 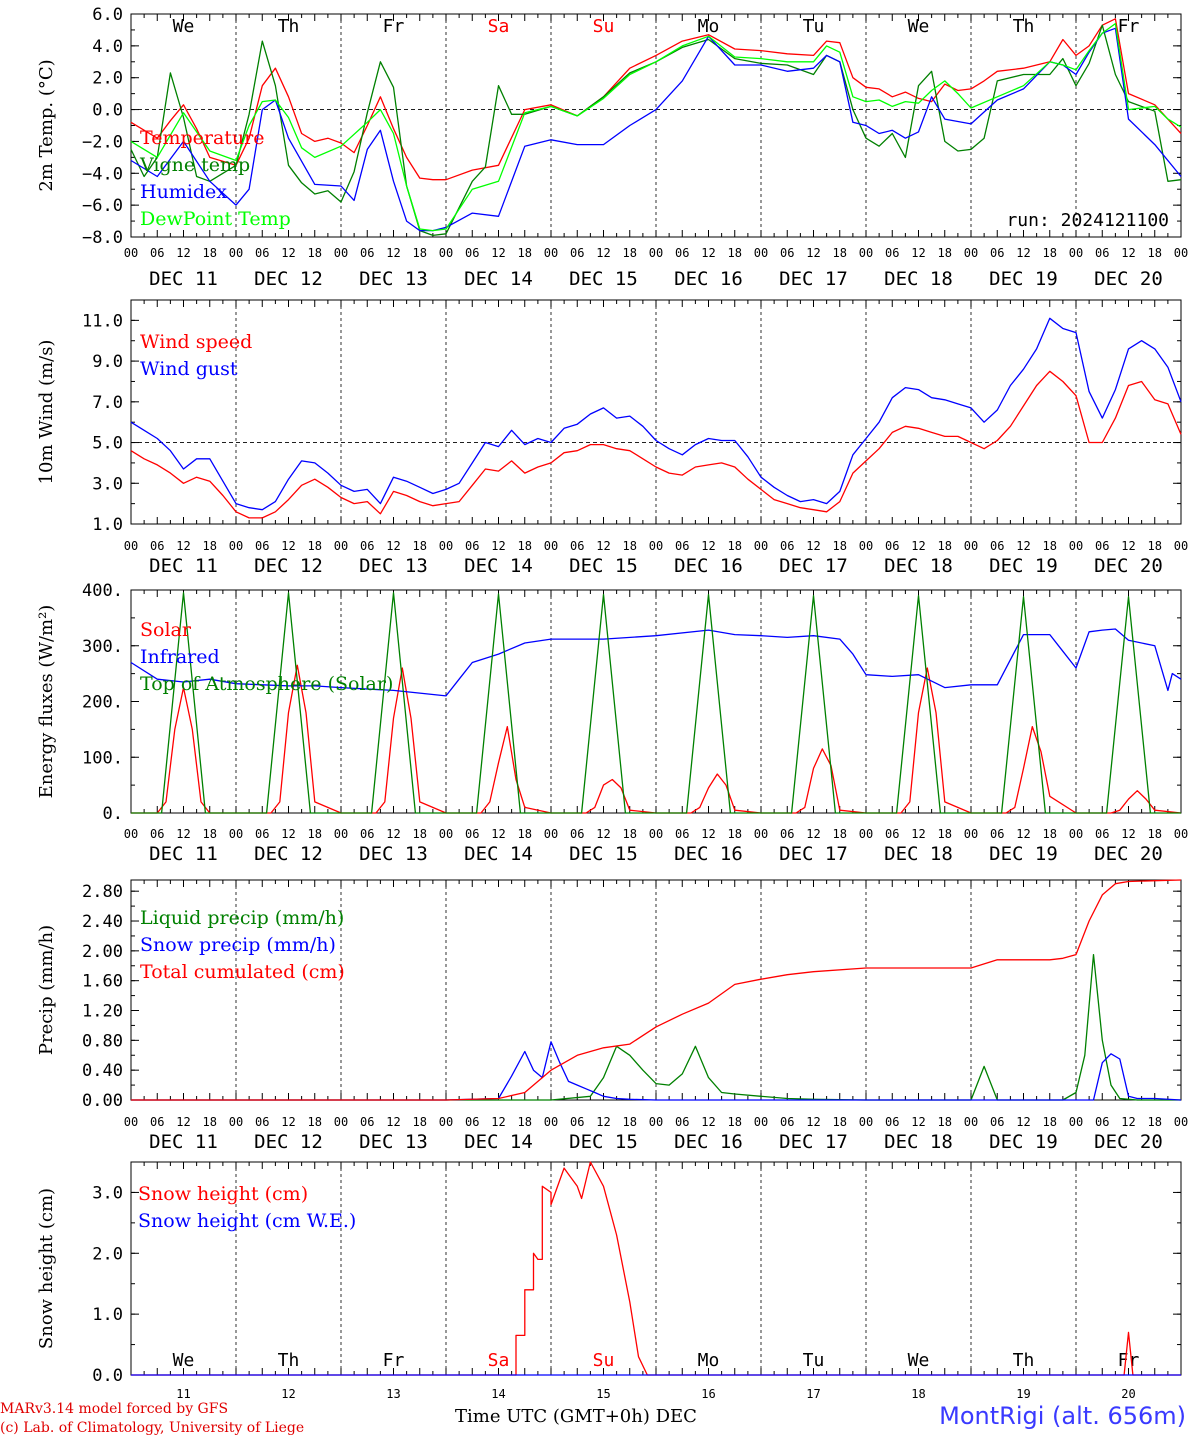 I want to click on run-label: run: 2024121100, so click(x=1087, y=220).